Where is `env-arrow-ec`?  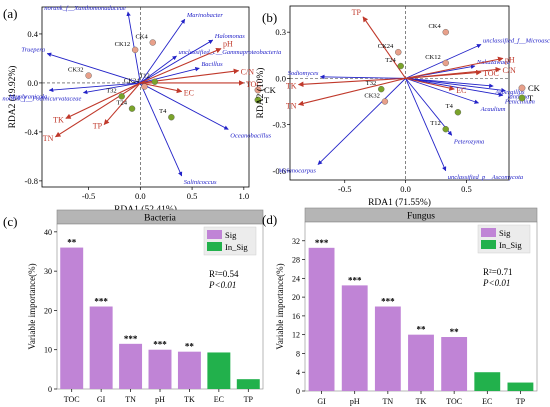
env-arrow-ec is located at coordinates (430, 84).